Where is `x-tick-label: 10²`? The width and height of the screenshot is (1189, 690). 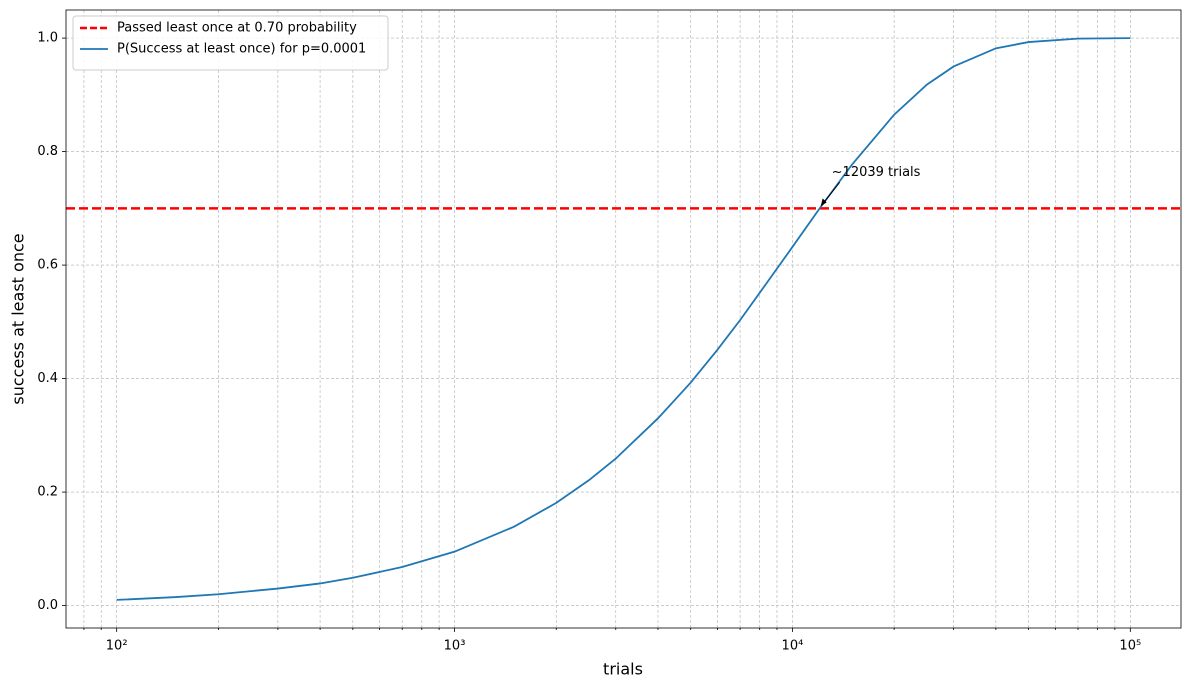
x-tick-label: 10² is located at coordinates (117, 646).